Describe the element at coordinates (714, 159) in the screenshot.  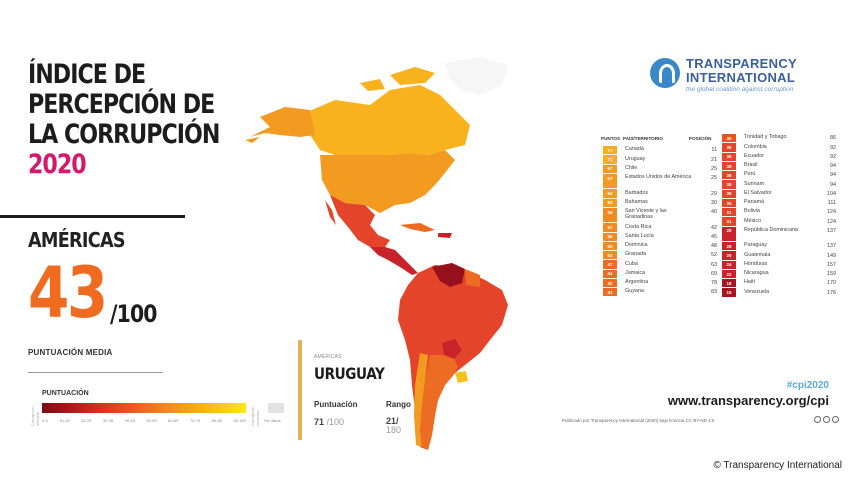
I see `rank-position: 21` at that location.